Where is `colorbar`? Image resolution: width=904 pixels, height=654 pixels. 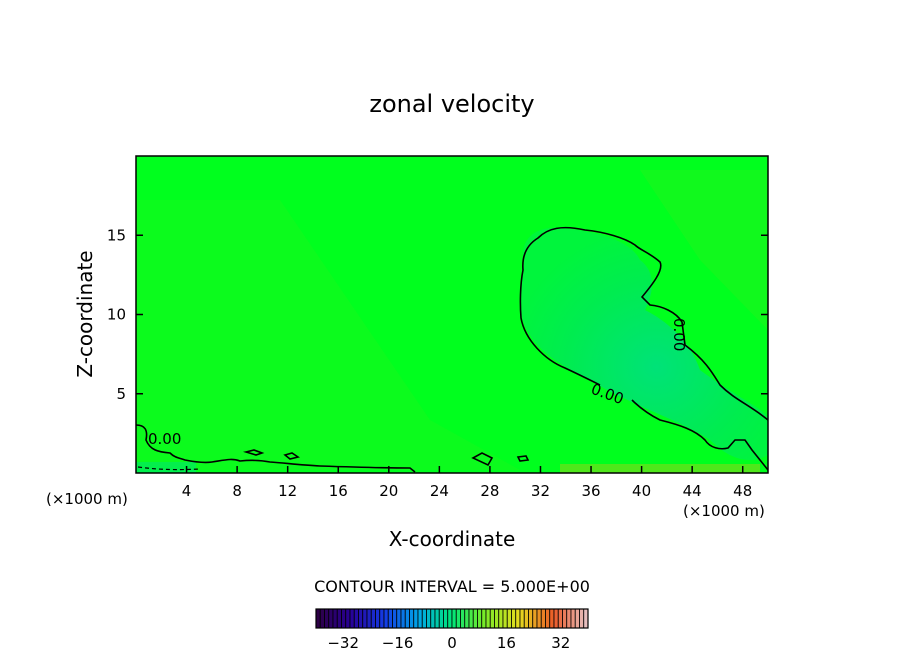 colorbar is located at coordinates (452, 618).